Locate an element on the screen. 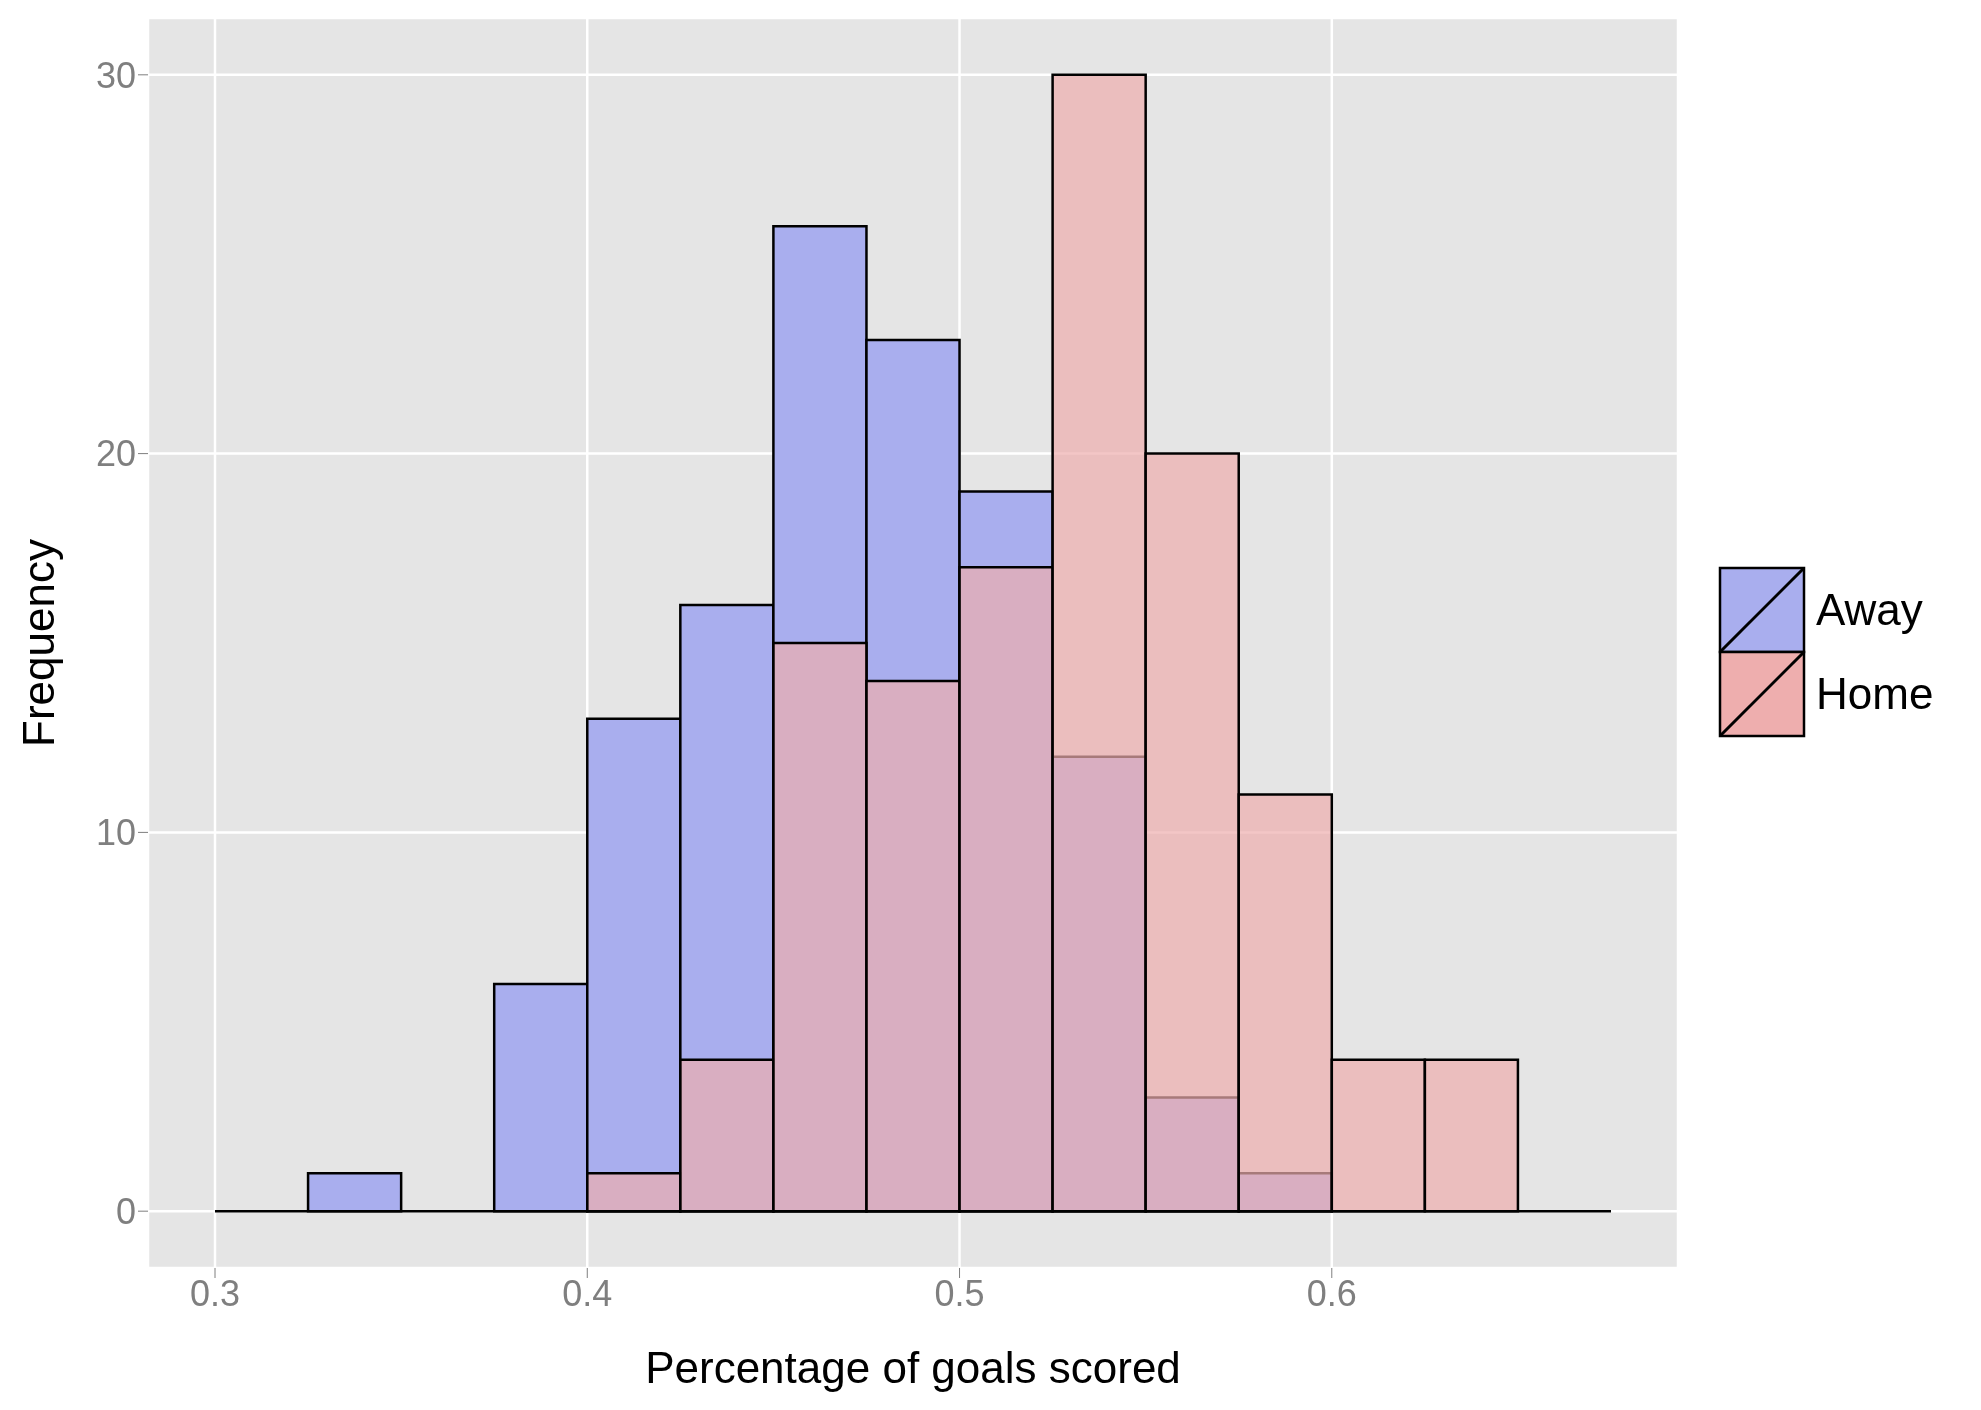  x-tick-label: 0.5 is located at coordinates (959, 1293).